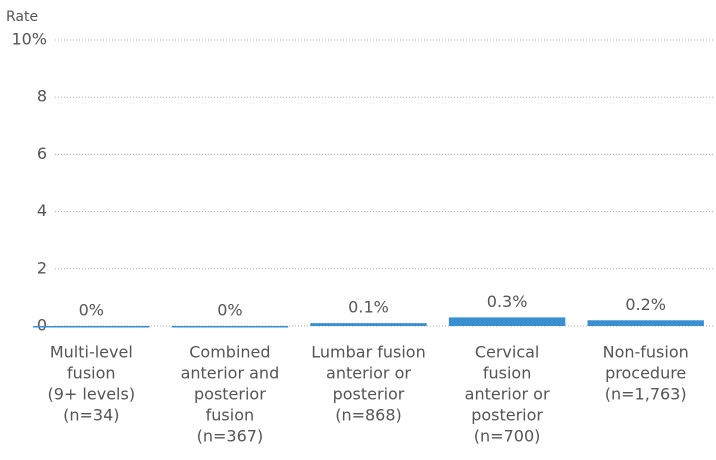 This screenshot has width=716, height=460. I want to click on x-tick-label: Non-fusion, so click(646, 352).